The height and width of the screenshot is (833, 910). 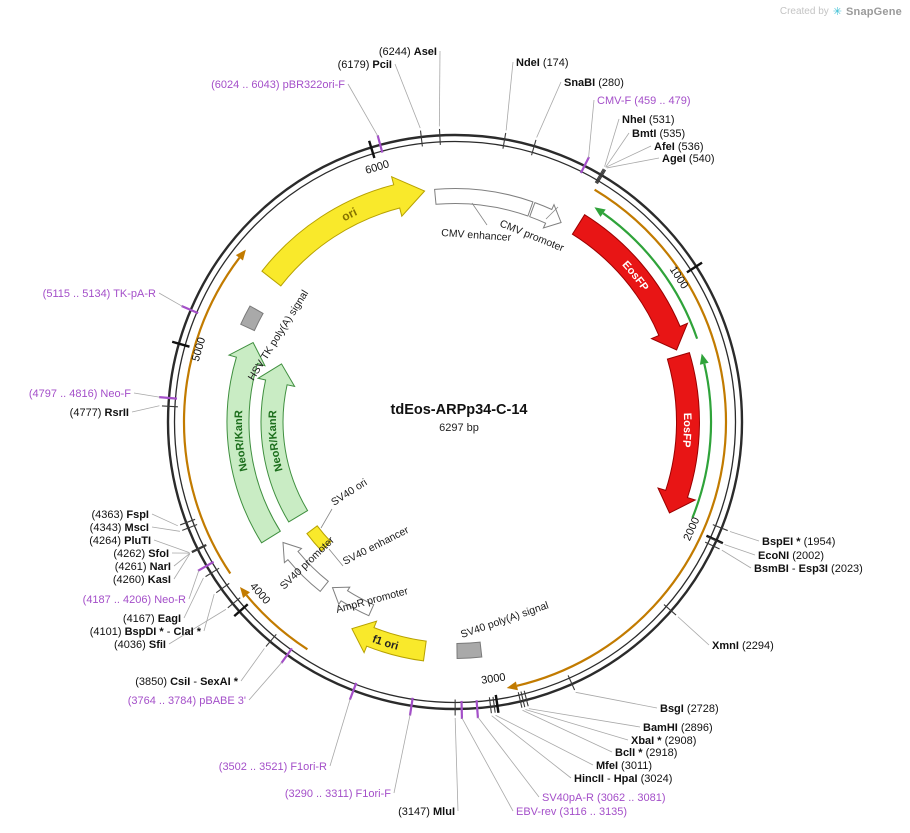 What do you see at coordinates (376, 546) in the screenshot?
I see `sv40-enhancer-label: SV40 enhancer` at bounding box center [376, 546].